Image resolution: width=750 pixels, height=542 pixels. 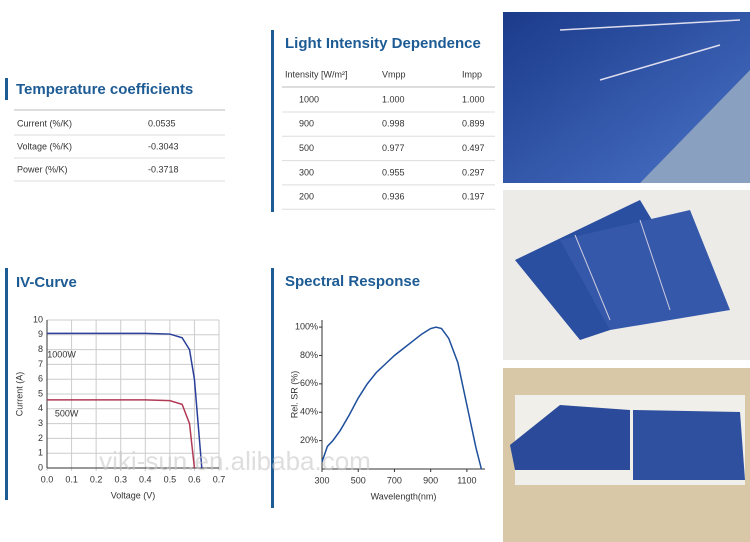 I want to click on cell: 0.977, so click(x=393, y=148).